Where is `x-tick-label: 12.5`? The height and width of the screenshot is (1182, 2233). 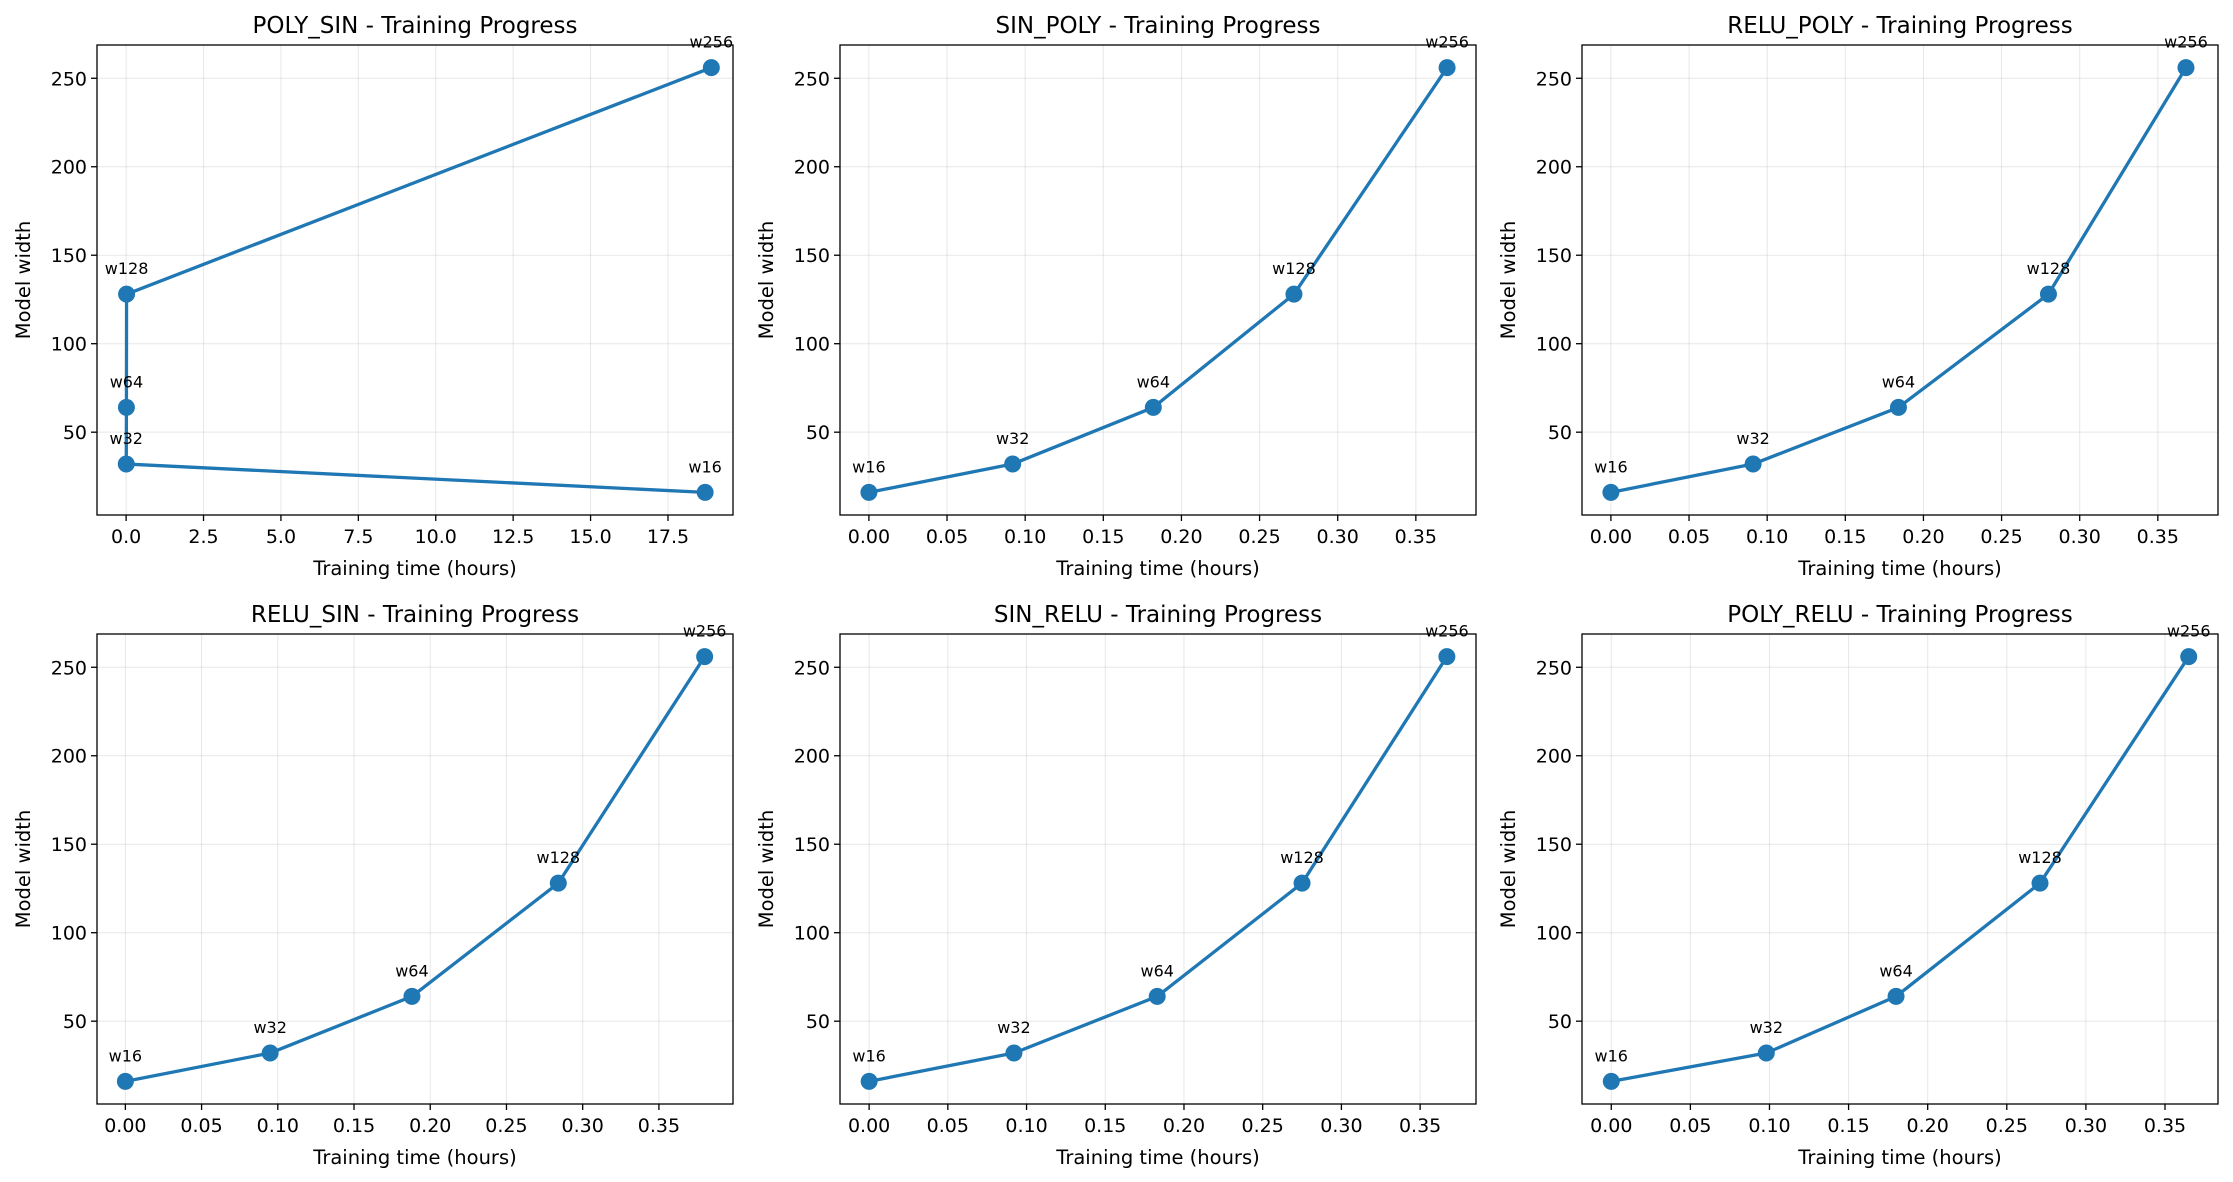 x-tick-label: 12.5 is located at coordinates (513, 537).